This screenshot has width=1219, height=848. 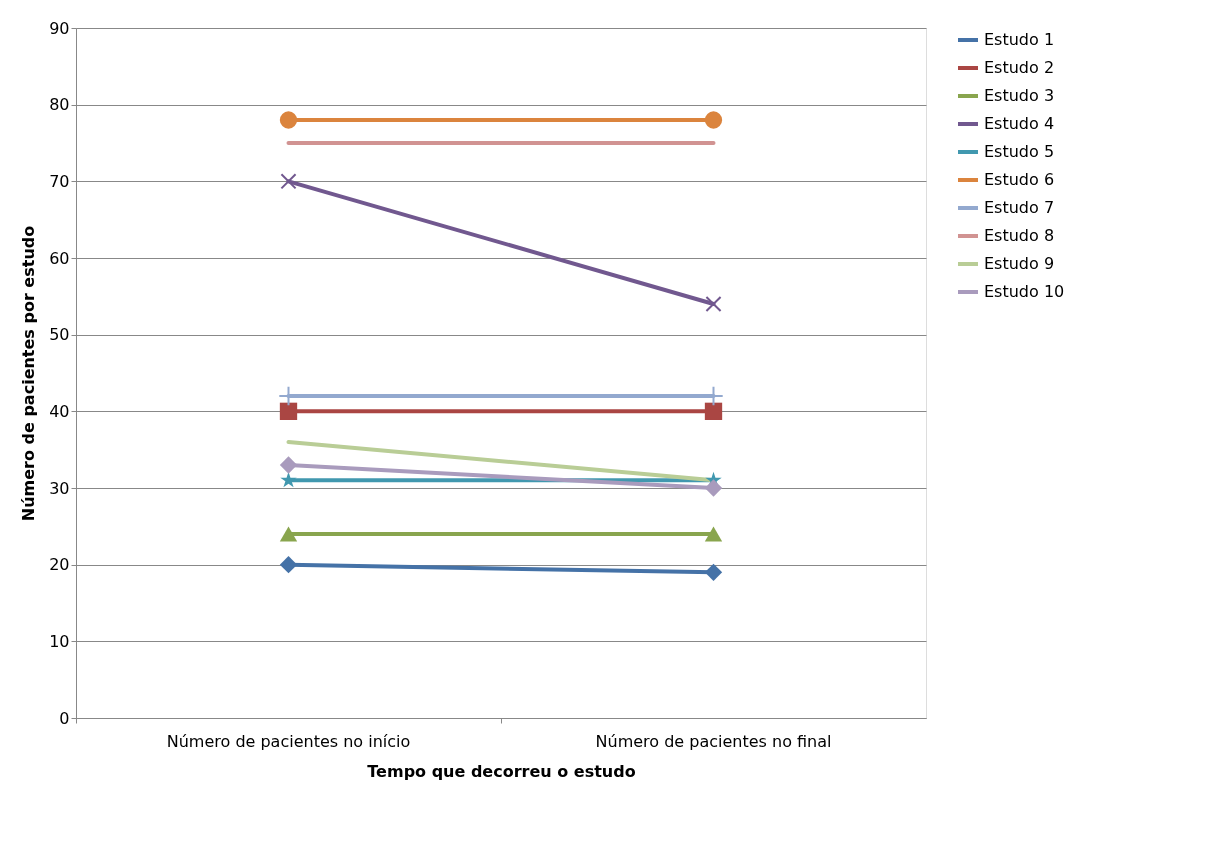 I want to click on legend-label: Estudo 7, so click(x=1019, y=207).